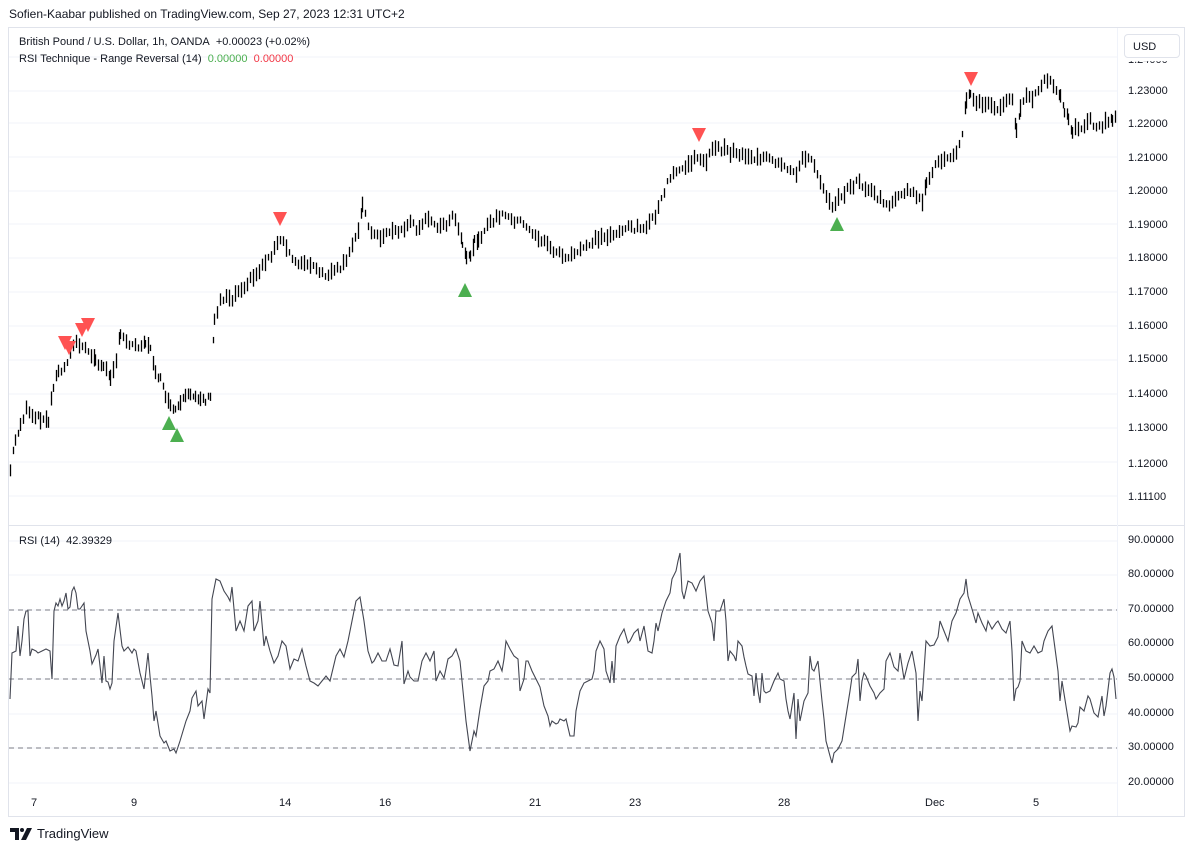  Describe the element at coordinates (1148, 124) in the screenshot. I see `price-axis-label: 1.22000` at that location.